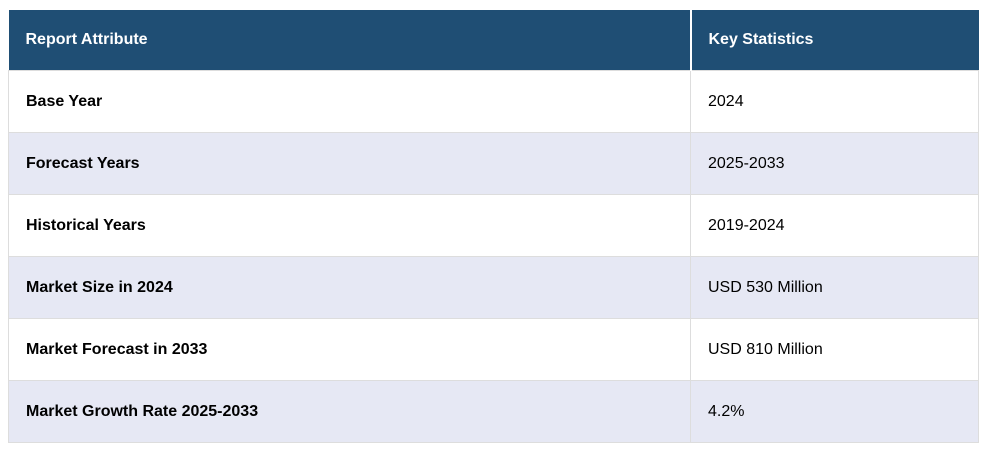 The height and width of the screenshot is (457, 991). I want to click on attribute-cell: Historical Years, so click(349, 225).